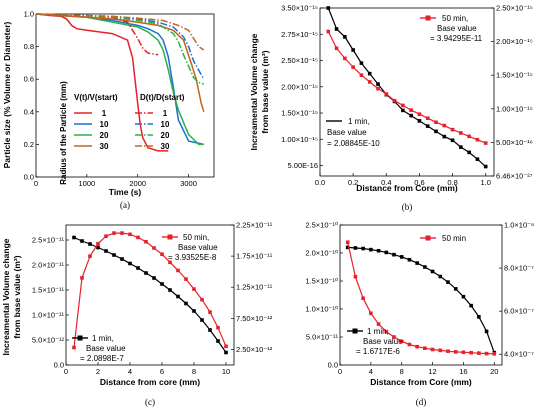  What do you see at coordinates (485, 182) in the screenshot?
I see `xtick-label-b: 1.0` at bounding box center [485, 182].